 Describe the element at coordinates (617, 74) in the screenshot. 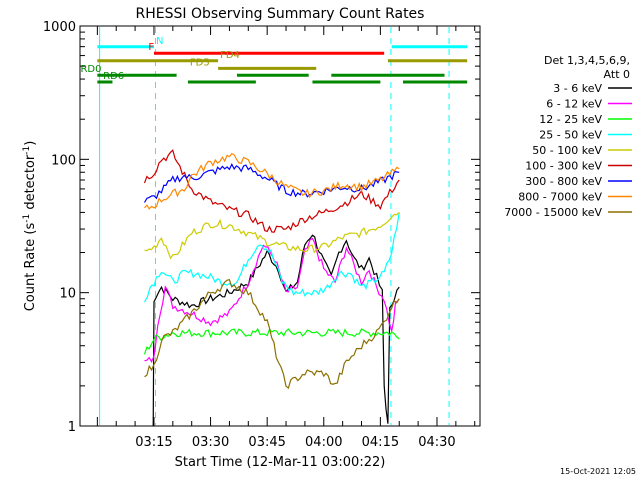

I see `legend-header-2: Att 0` at that location.